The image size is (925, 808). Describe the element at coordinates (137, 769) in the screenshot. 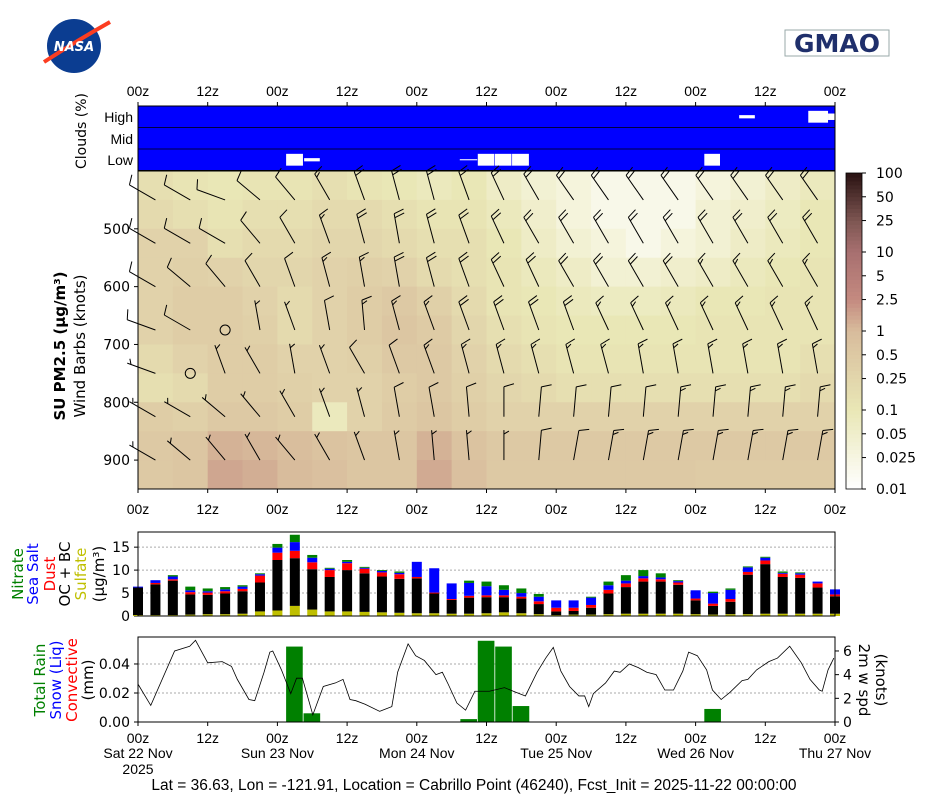

I see `year-label: 2025` at that location.